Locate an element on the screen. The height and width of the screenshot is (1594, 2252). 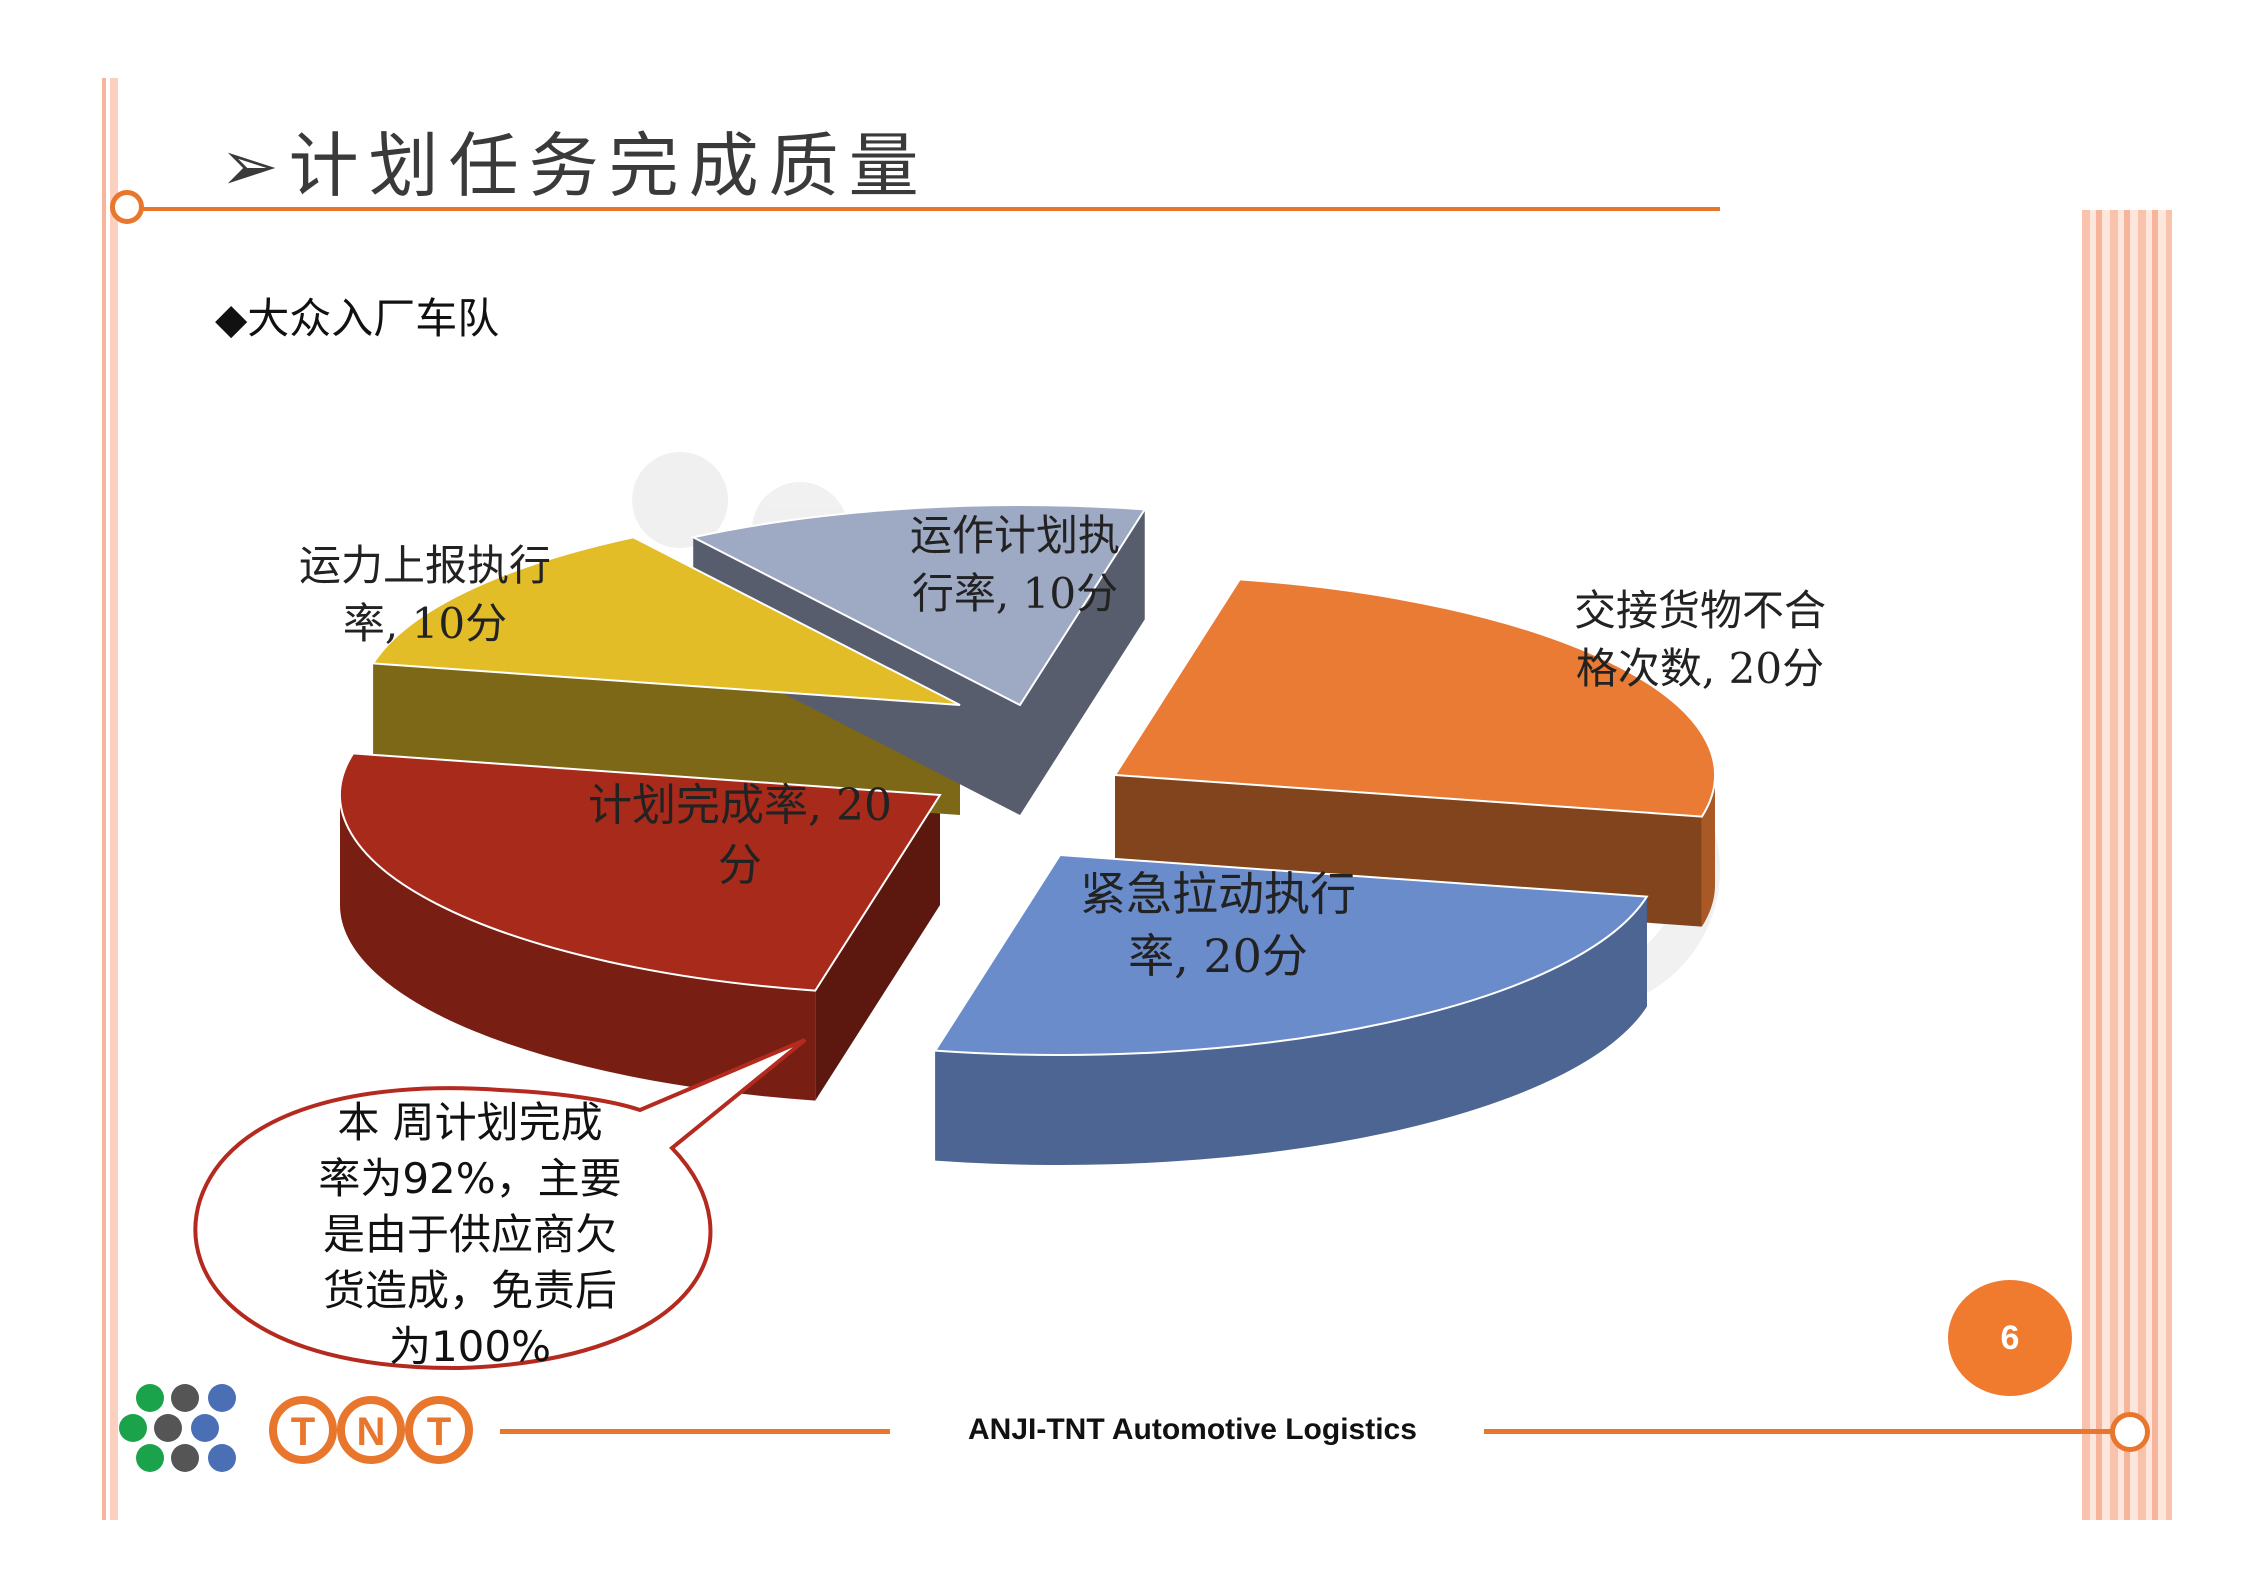
company-logo: T N T is located at coordinates (296, 1428).